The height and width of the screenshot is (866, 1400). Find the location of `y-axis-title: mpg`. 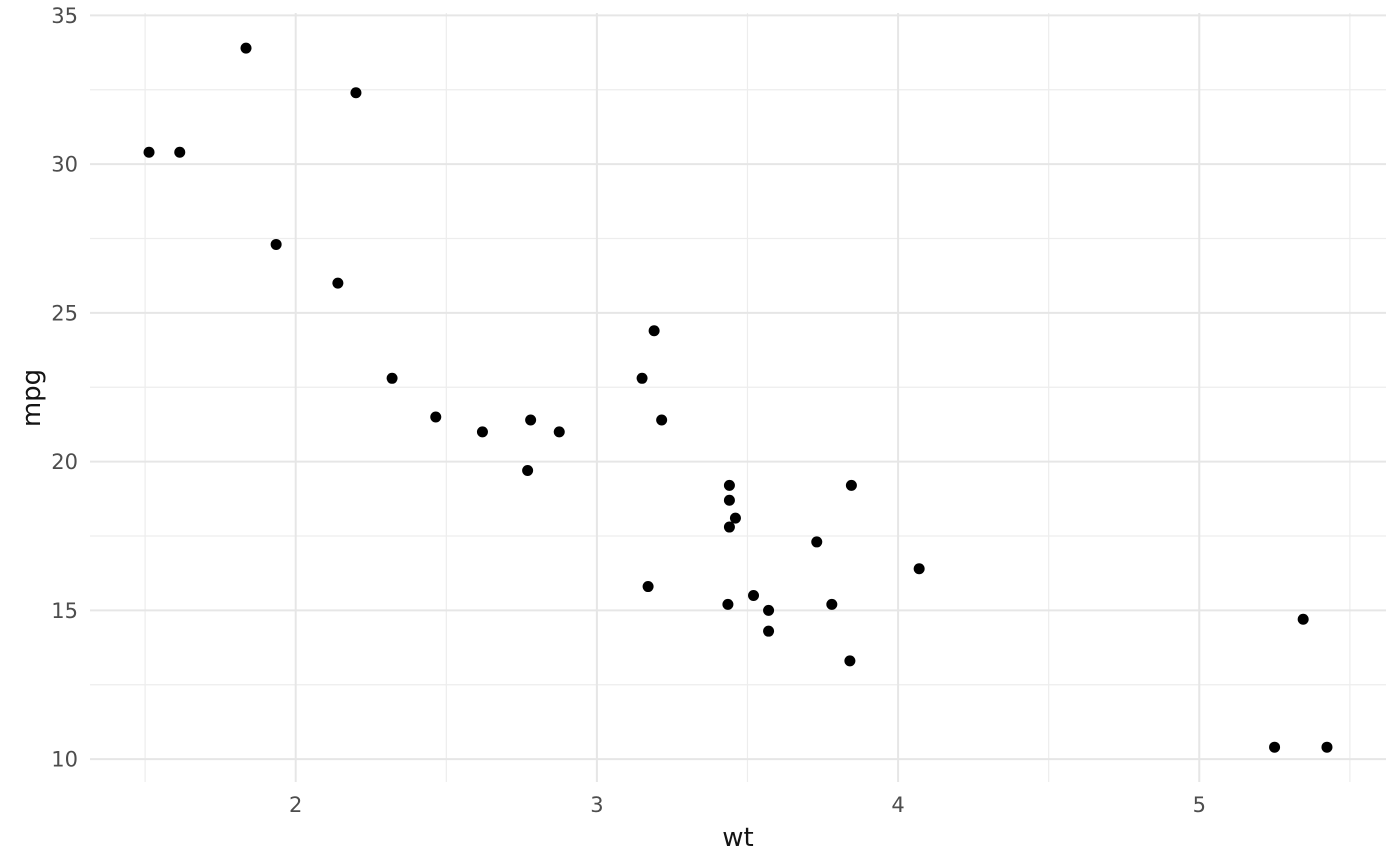

y-axis-title: mpg is located at coordinates (32, 398).